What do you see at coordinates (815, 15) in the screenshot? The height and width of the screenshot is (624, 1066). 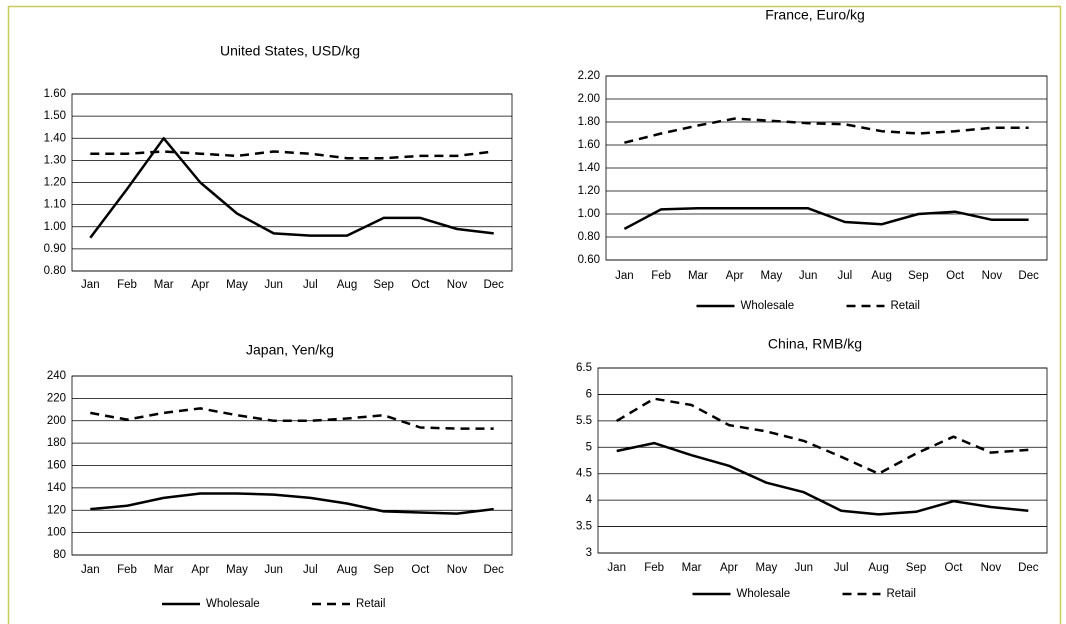 I see `chart-title: France, Euro/kg` at bounding box center [815, 15].